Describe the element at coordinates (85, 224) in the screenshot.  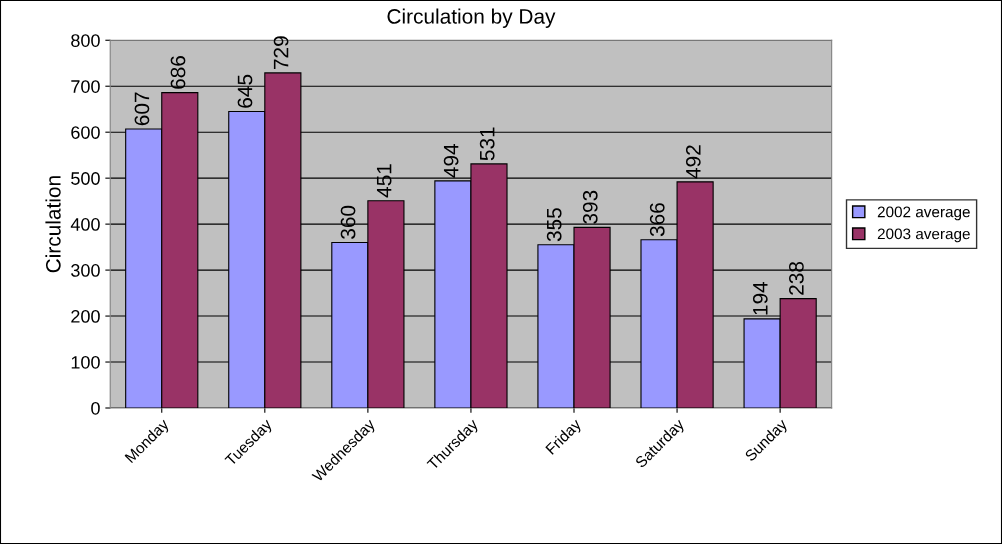
I see `y-tick-label: 400` at that location.